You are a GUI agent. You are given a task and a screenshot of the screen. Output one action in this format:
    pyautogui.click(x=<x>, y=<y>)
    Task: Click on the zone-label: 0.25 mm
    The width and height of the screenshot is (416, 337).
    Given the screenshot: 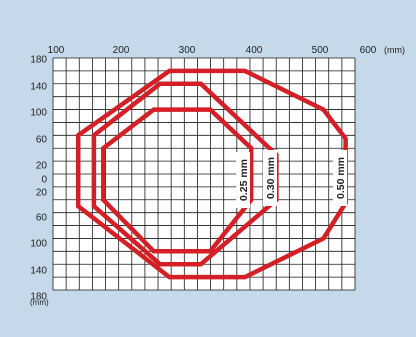 What is the action you would take?
    pyautogui.click(x=243, y=180)
    